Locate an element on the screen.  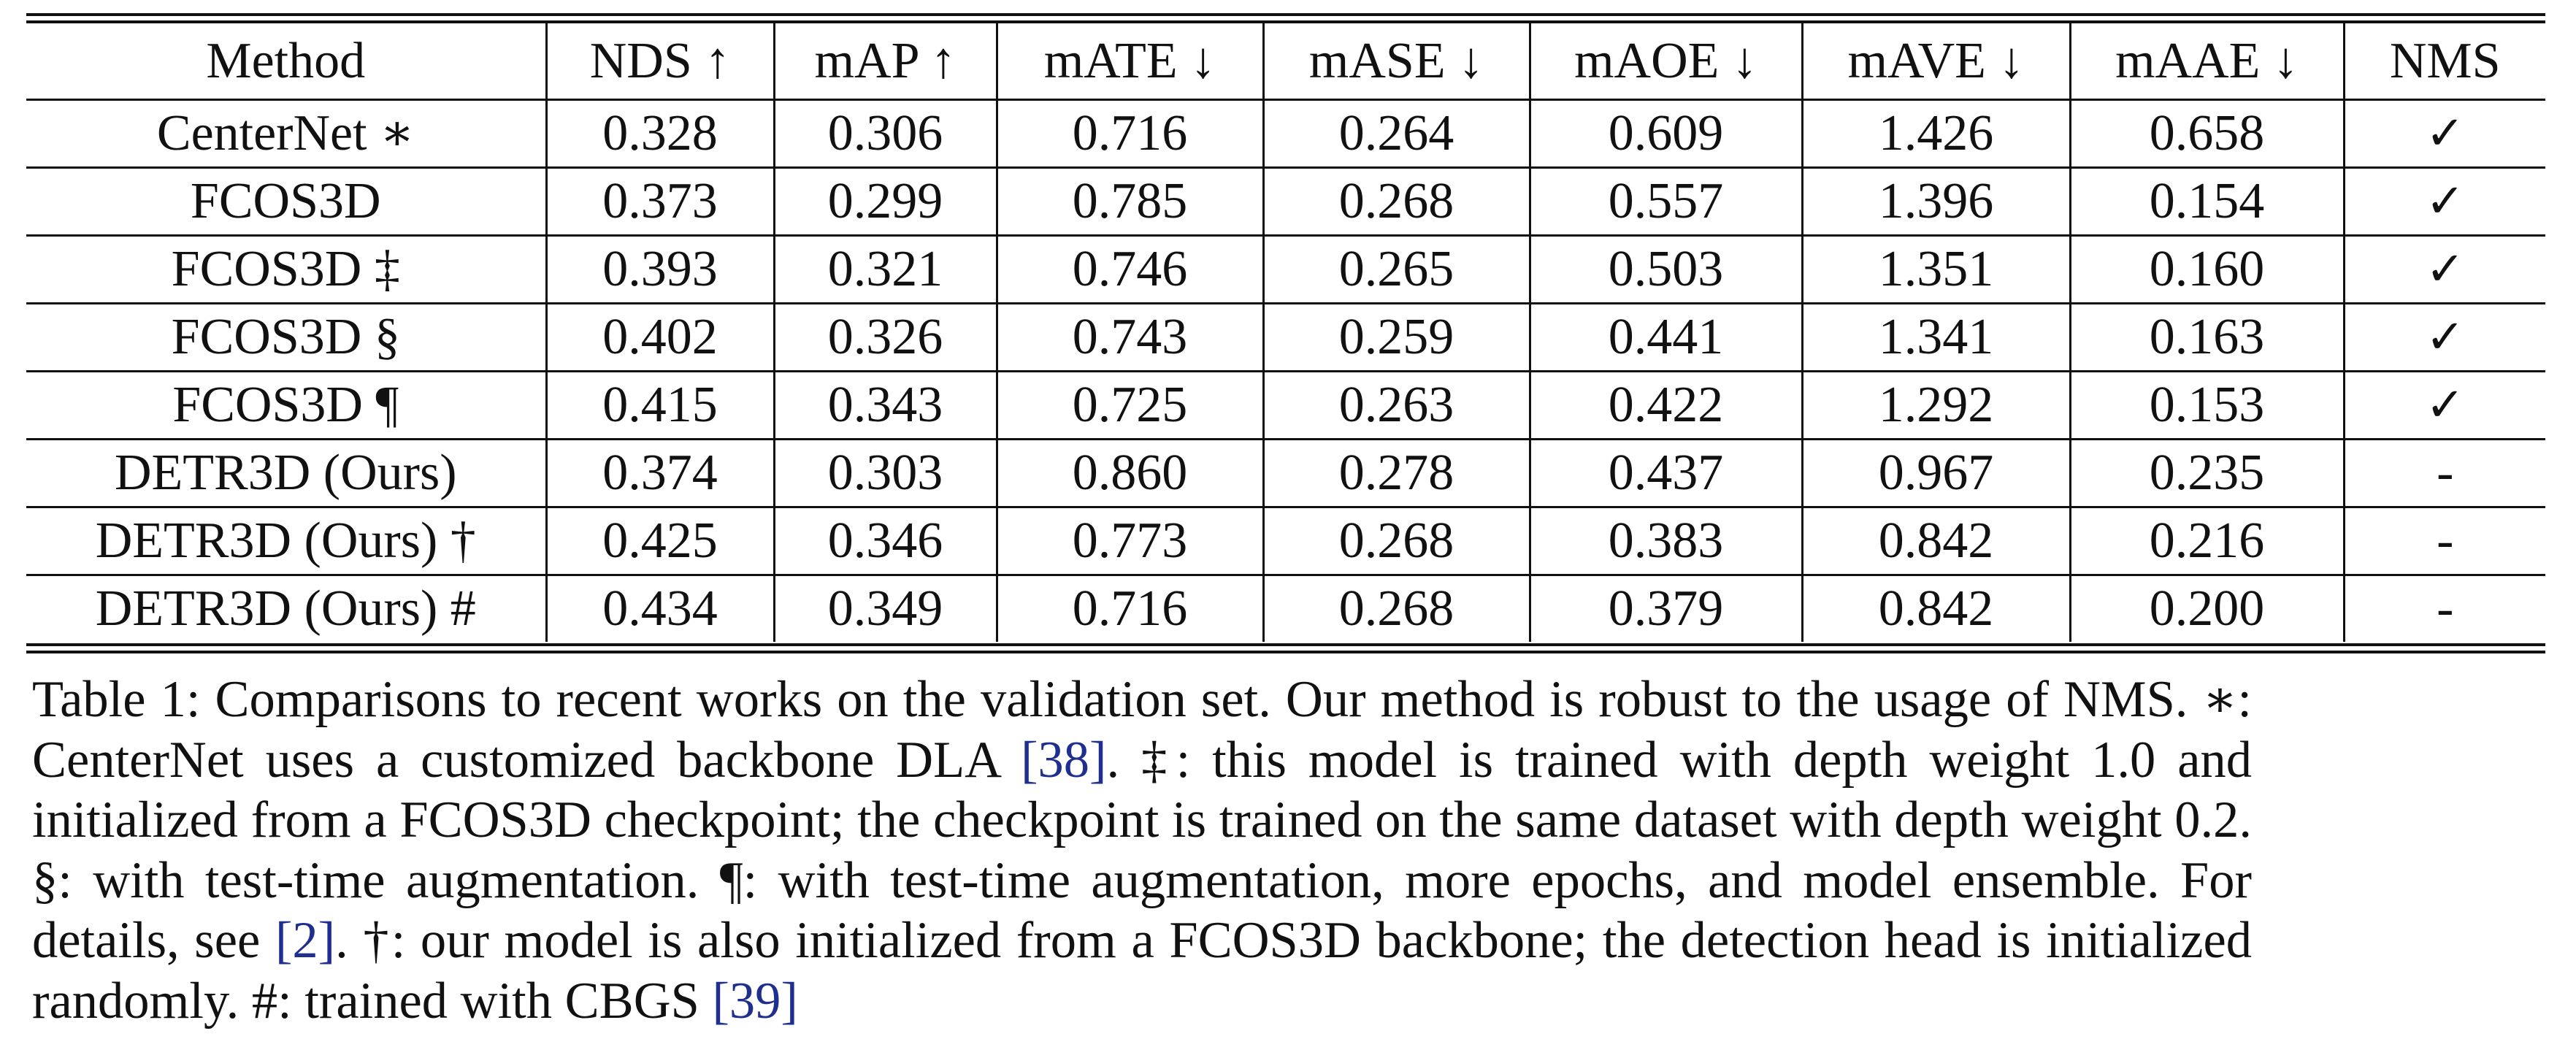
metric-cell: 0.235 is located at coordinates (2206, 473).